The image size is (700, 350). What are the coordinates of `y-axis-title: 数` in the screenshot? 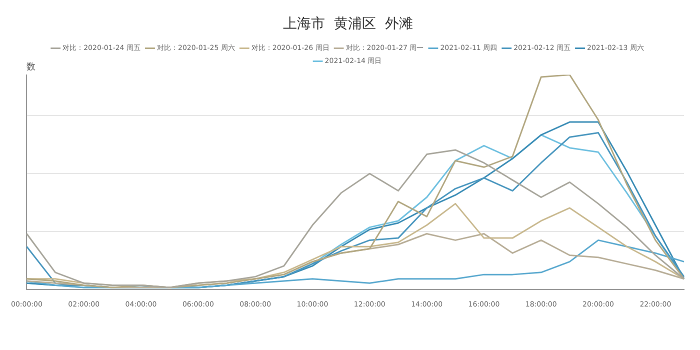 It's located at (31, 67).